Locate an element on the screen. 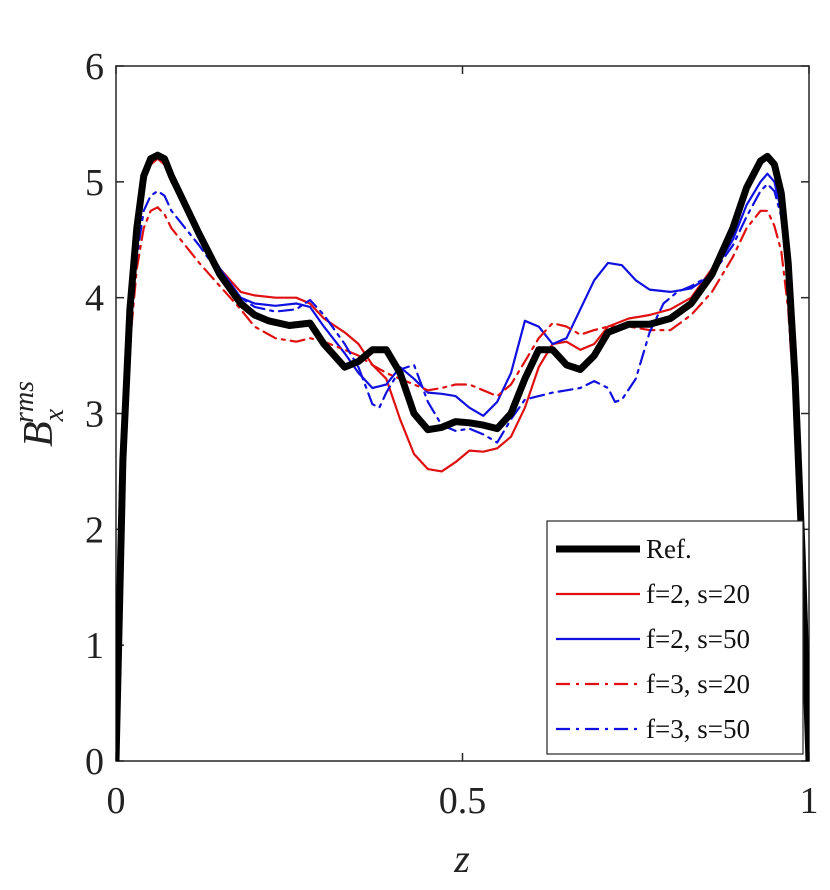 The image size is (830, 890). legend-box is located at coordinates (675, 637).